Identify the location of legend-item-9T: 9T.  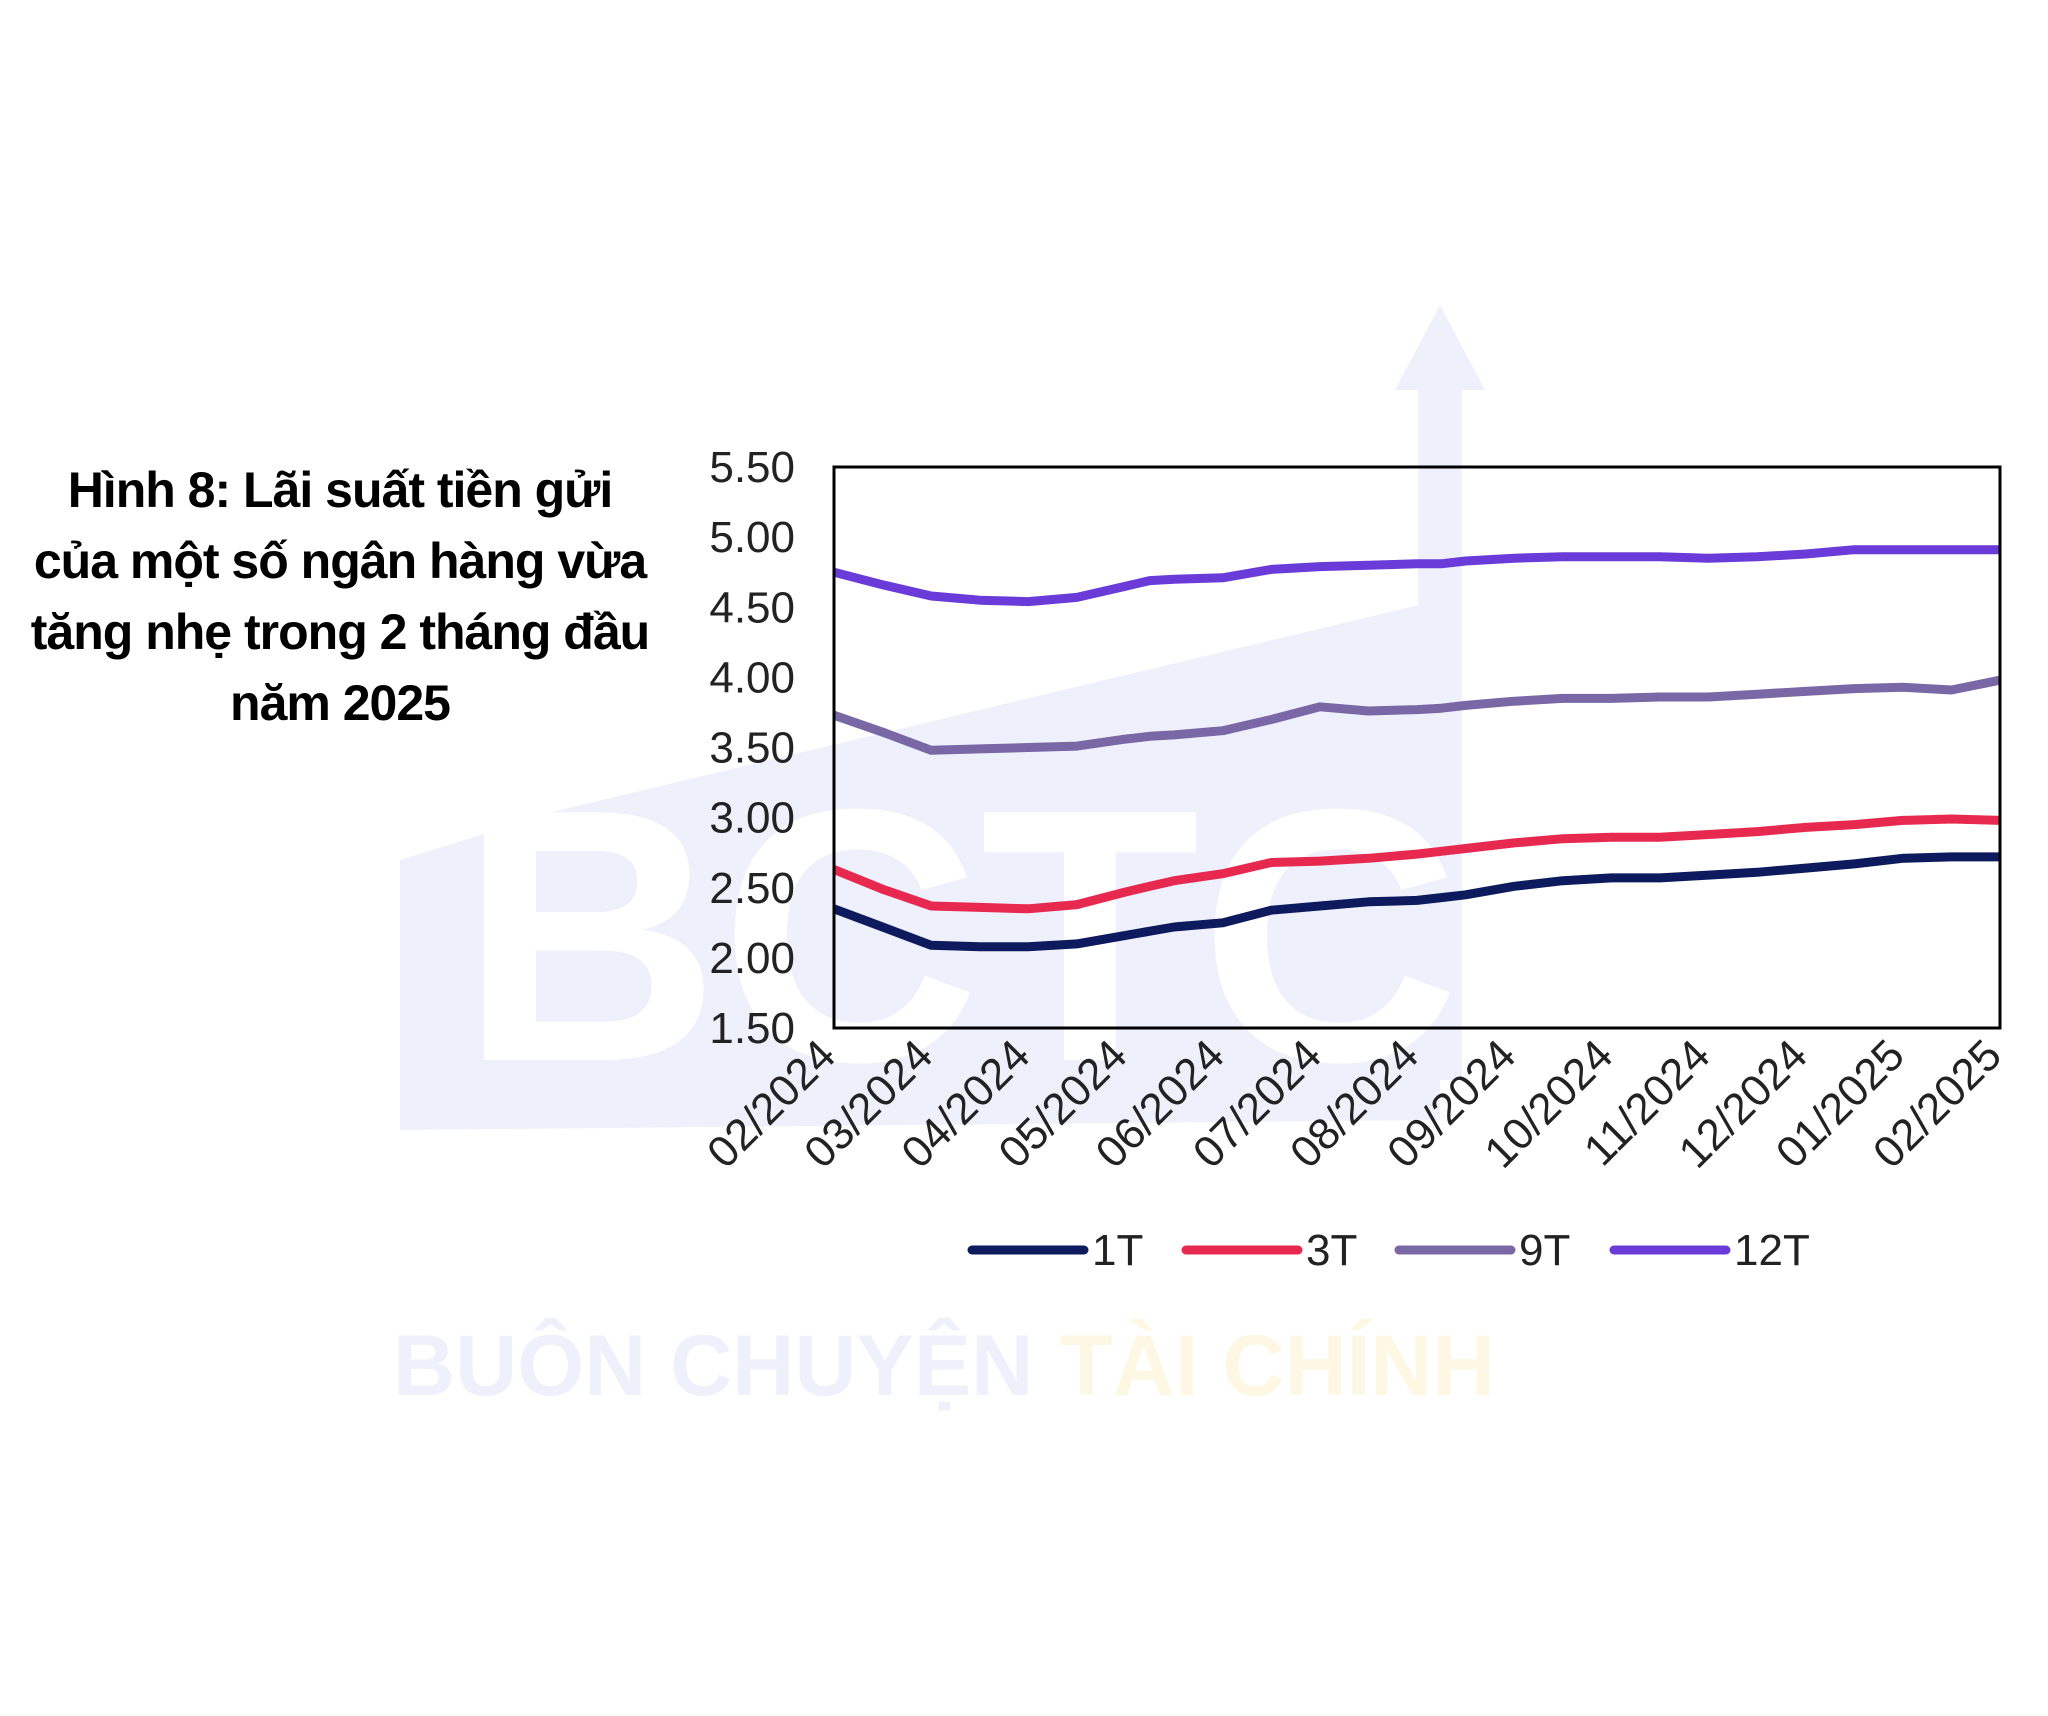
(1482, 1250).